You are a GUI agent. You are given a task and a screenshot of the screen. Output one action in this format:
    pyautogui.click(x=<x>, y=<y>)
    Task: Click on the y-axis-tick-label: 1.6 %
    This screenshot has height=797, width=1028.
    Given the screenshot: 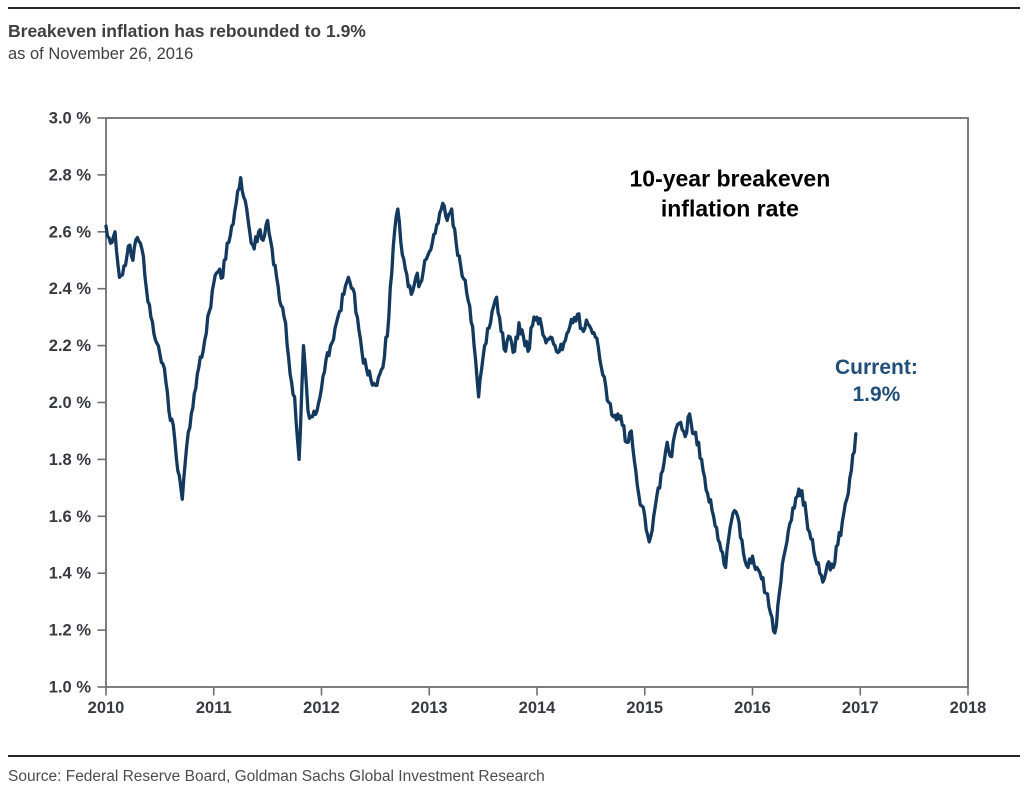 What is the action you would take?
    pyautogui.click(x=70, y=517)
    